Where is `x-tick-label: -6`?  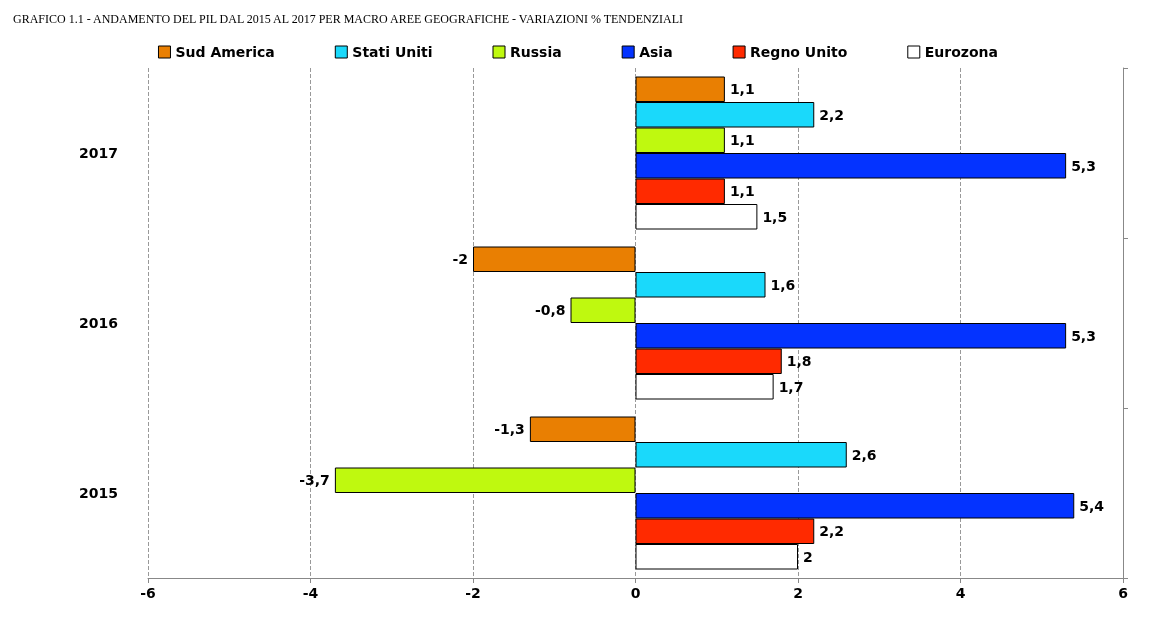 x-tick-label: -6 is located at coordinates (148, 593).